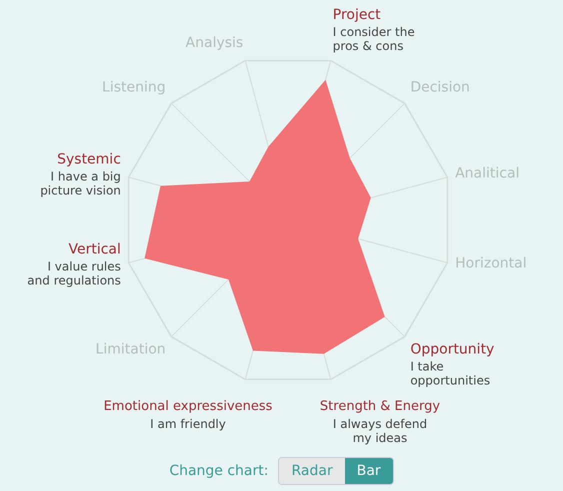  Describe the element at coordinates (452, 349) in the screenshot. I see `spoke-label: Opportunity` at that location.